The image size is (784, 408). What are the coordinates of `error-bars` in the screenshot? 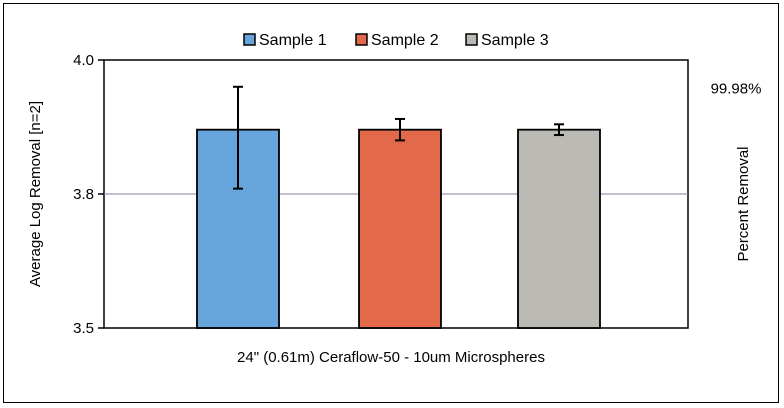 It's located at (398, 137).